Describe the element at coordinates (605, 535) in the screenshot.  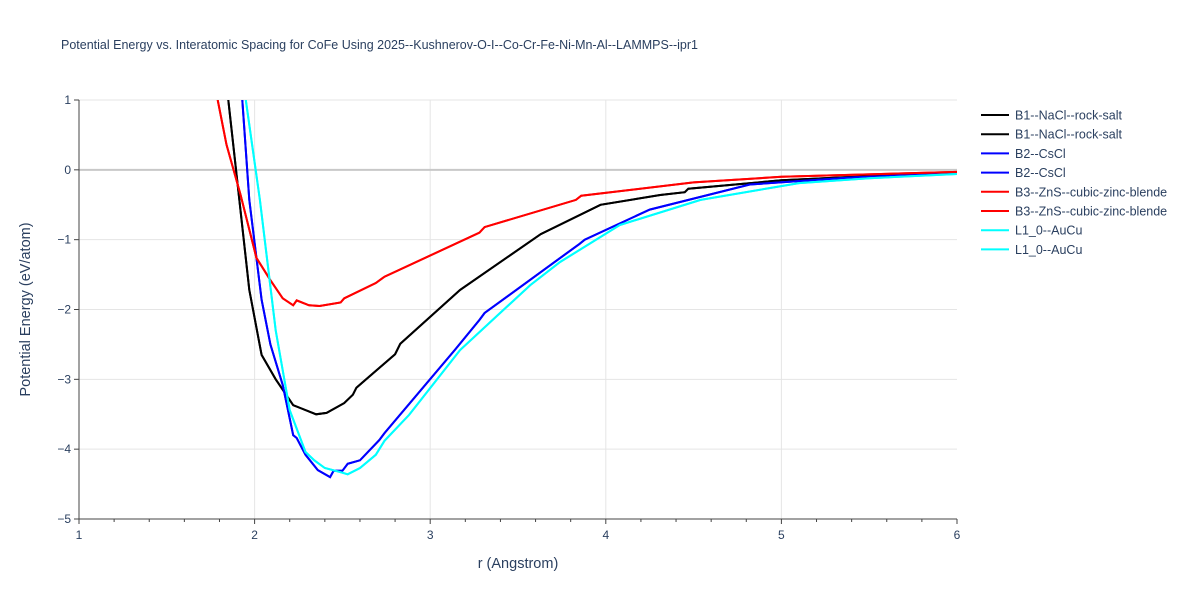
I see `x-tick-label: 4` at that location.